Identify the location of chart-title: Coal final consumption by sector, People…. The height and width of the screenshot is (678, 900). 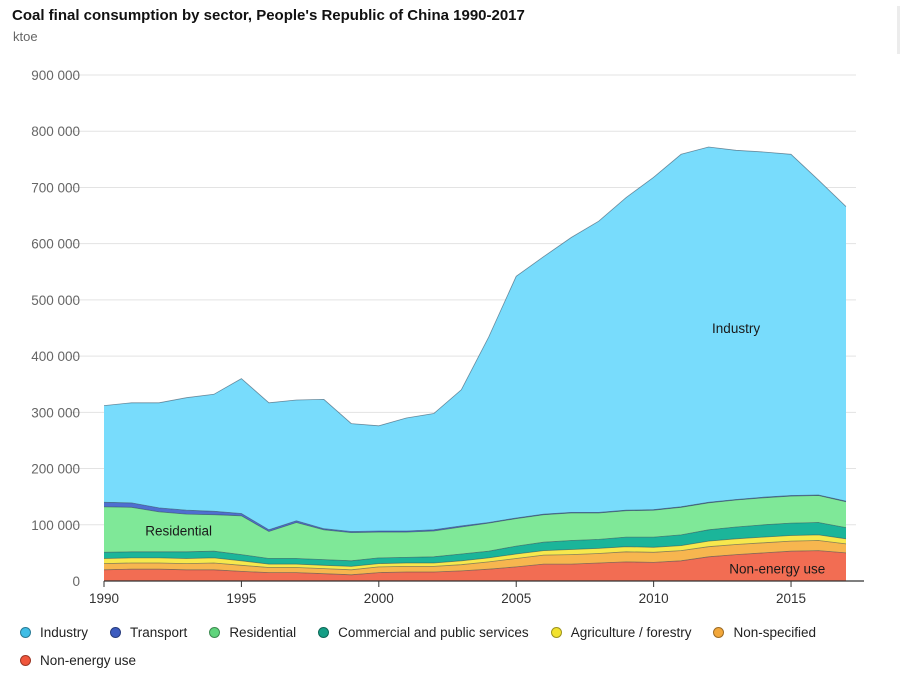
(268, 15).